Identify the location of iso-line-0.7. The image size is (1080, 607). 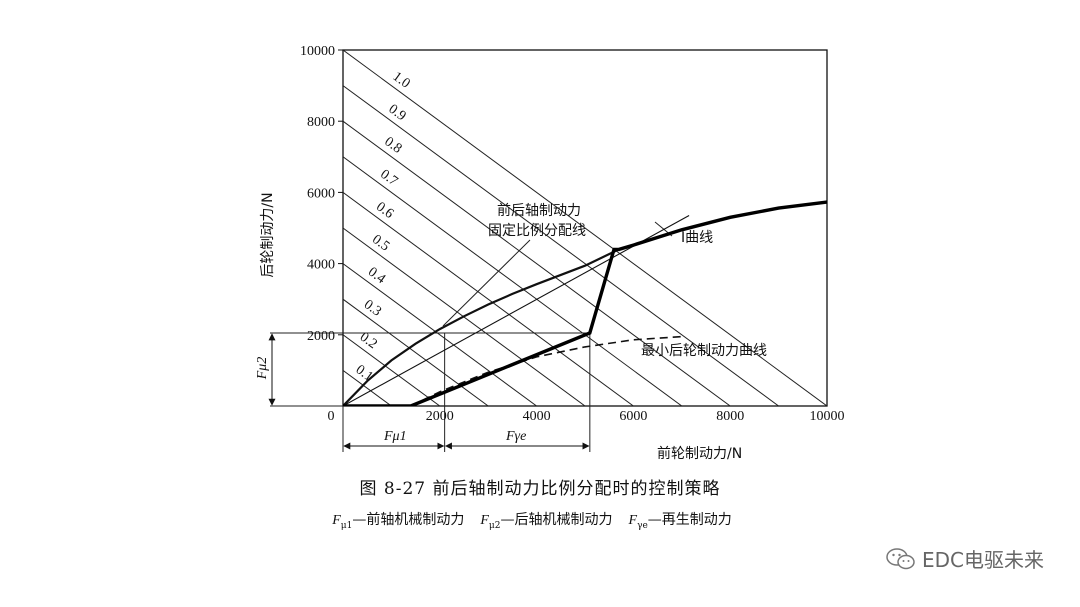
(513, 281).